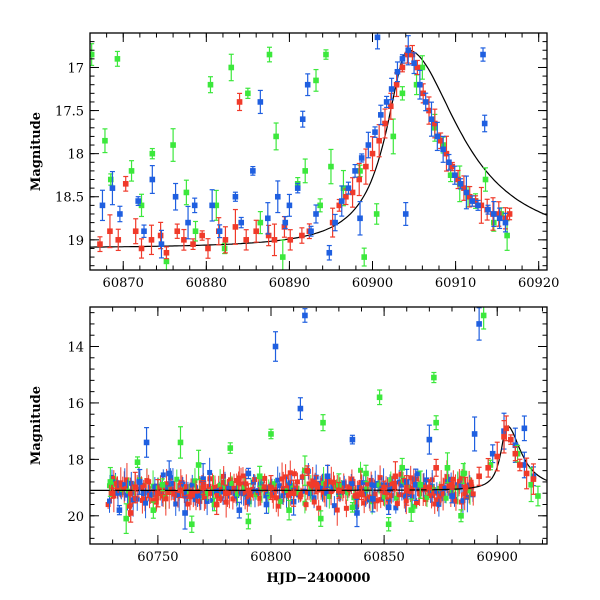 The width and height of the screenshot is (600, 600). I want to click on x-axis-label: HJD−2400000, so click(319, 578).